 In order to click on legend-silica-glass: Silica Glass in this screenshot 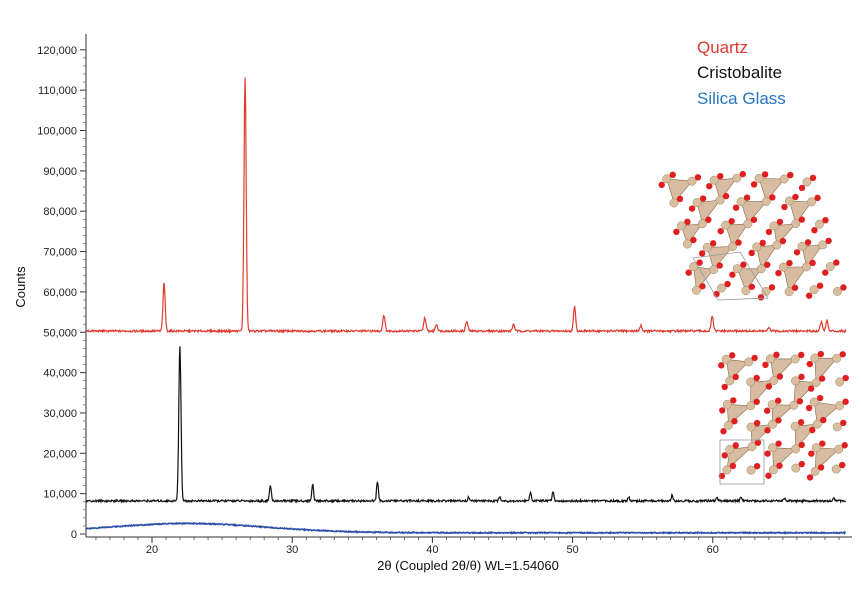, I will do `click(741, 98)`.